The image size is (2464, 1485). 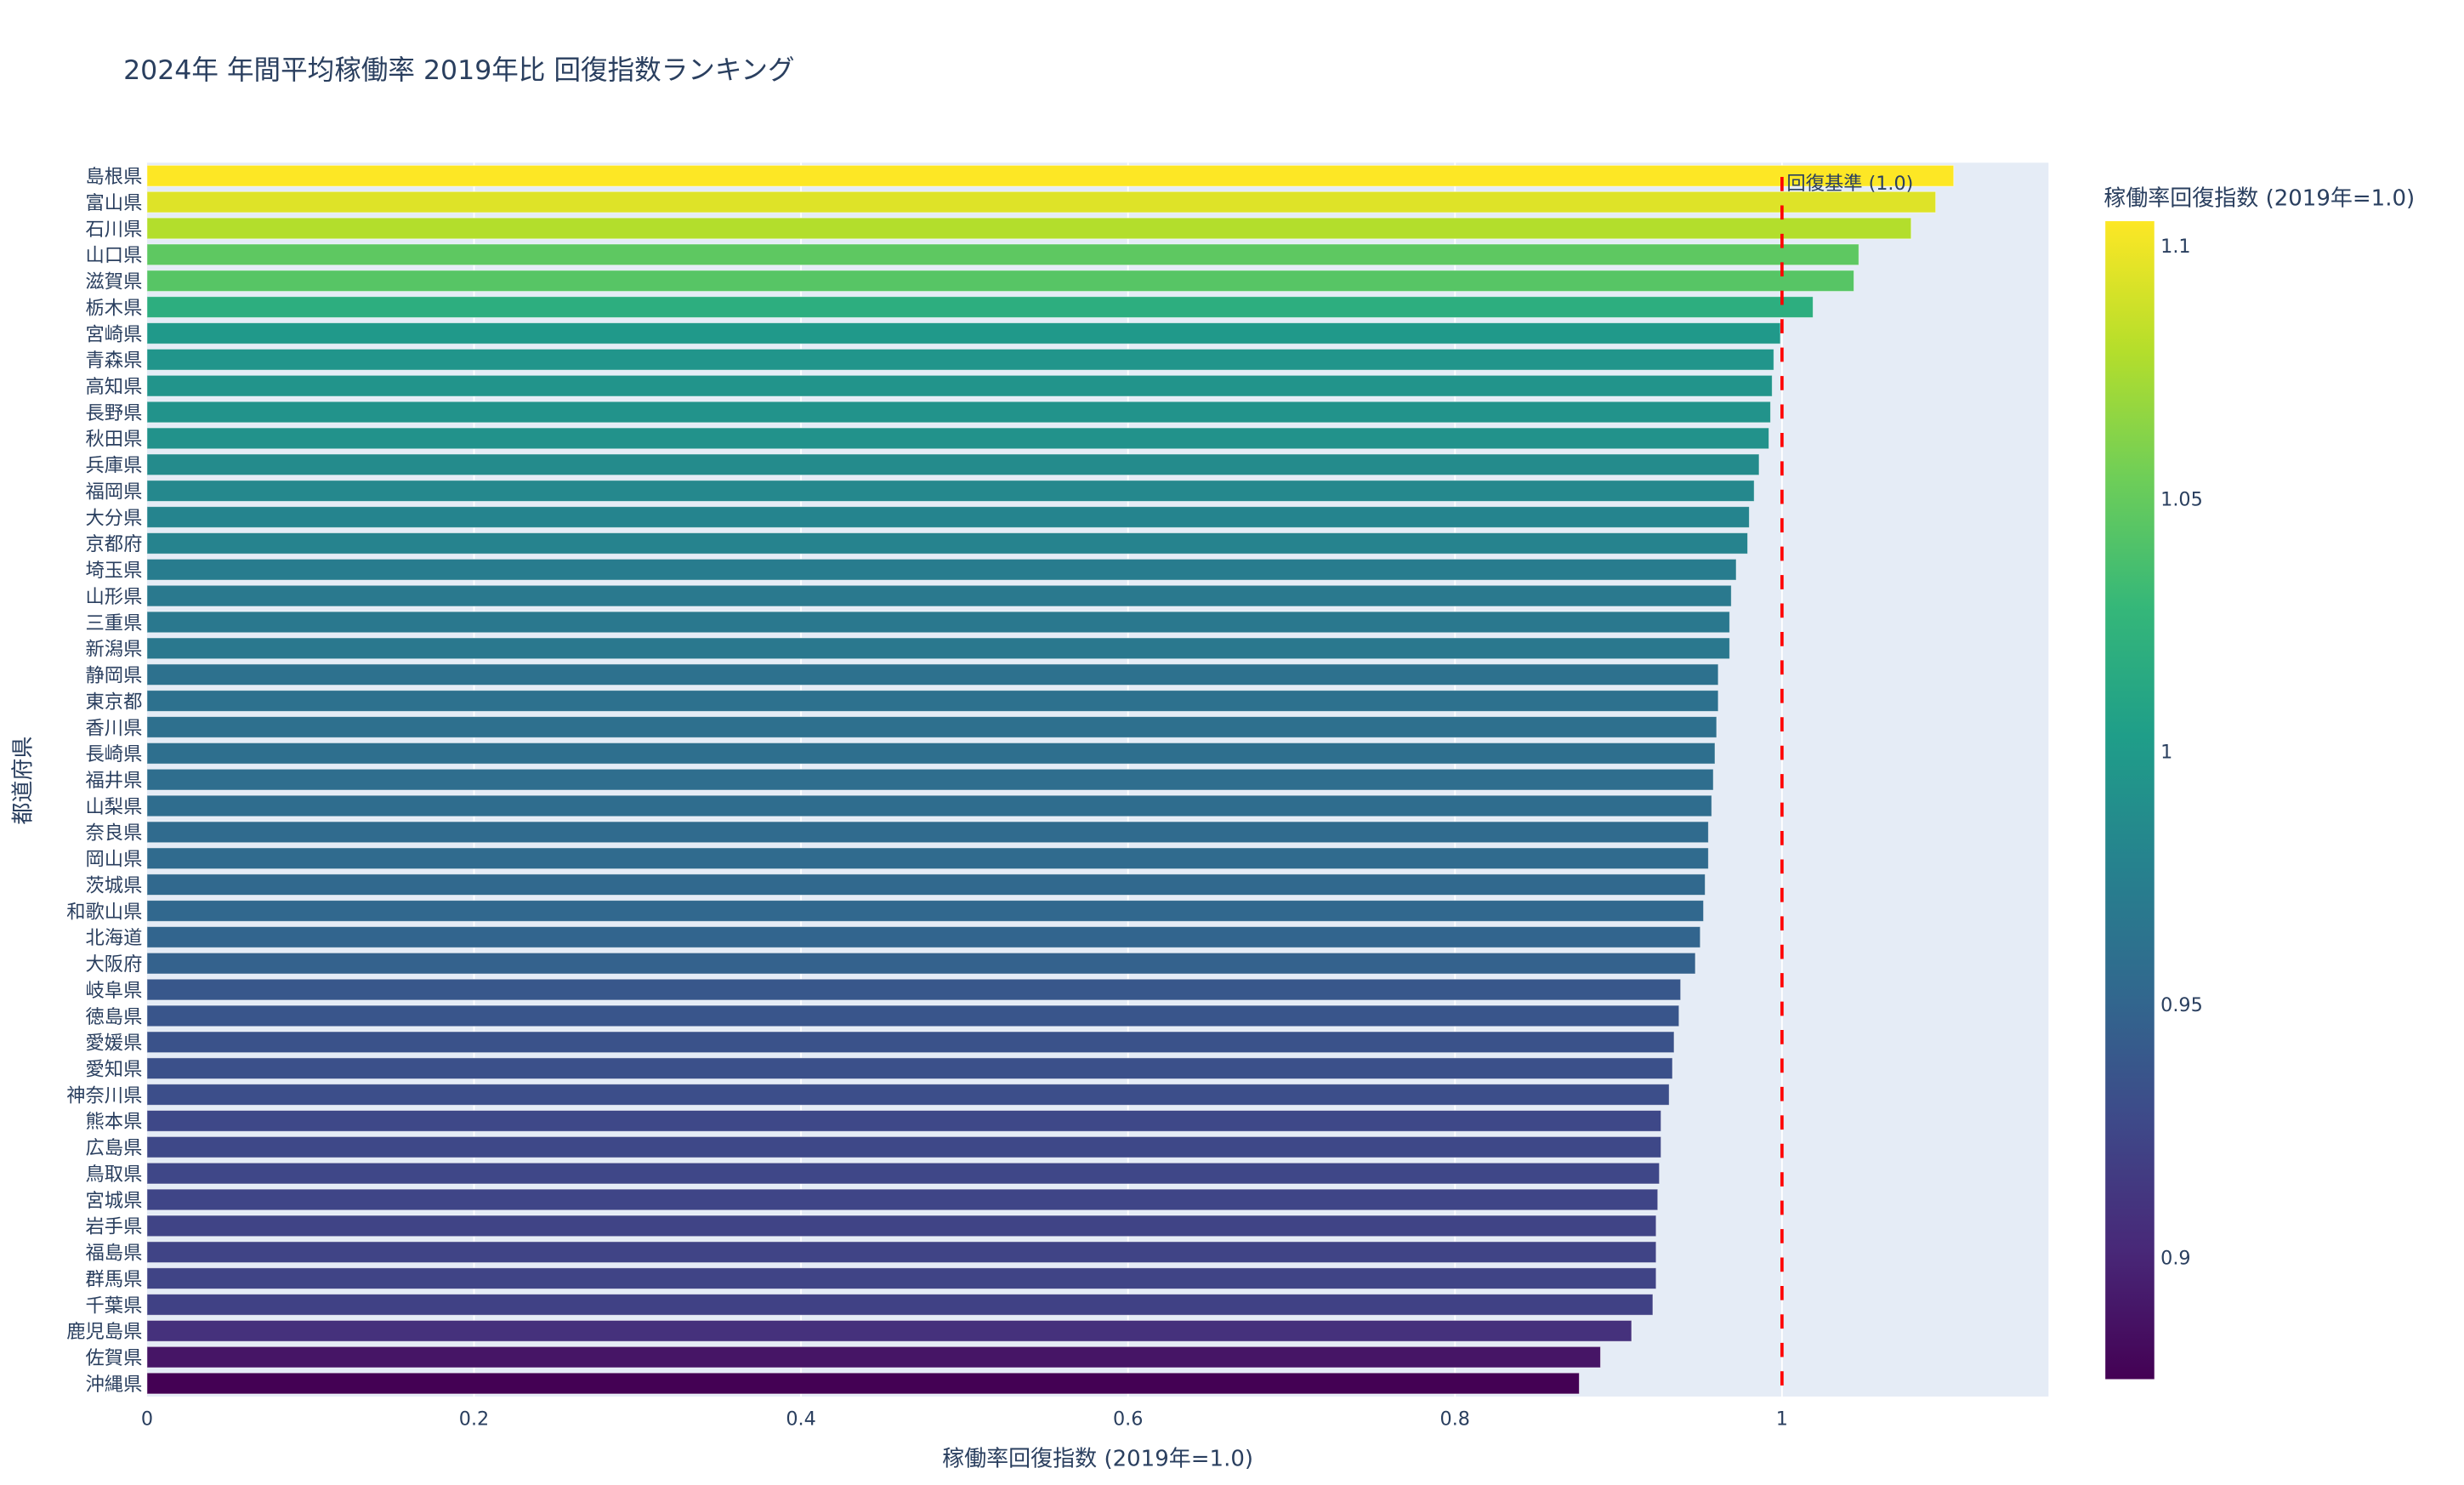 What do you see at coordinates (114, 308) in the screenshot?
I see `y-tick-label: 栃木県` at bounding box center [114, 308].